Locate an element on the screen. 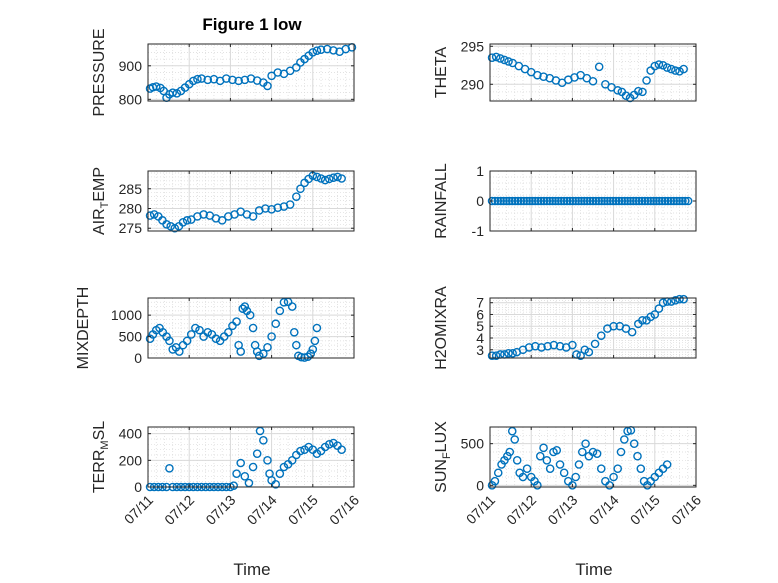 This screenshot has height=583, width=778. y-tick-label: 280 is located at coordinates (131, 209).